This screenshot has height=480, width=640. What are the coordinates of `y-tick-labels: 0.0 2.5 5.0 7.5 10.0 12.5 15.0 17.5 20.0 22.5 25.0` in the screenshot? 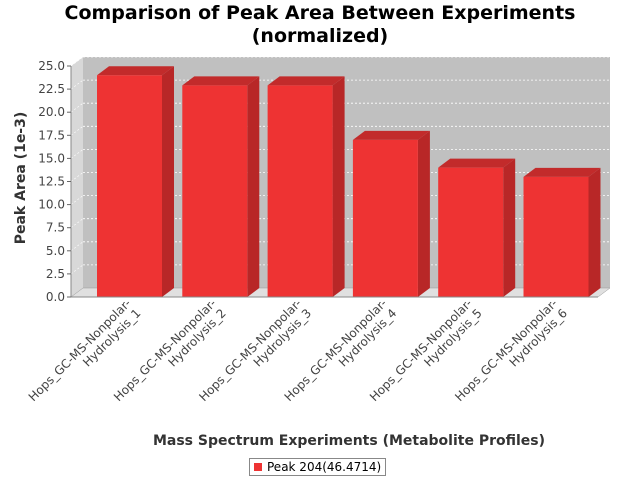 It's located at (54, 181).